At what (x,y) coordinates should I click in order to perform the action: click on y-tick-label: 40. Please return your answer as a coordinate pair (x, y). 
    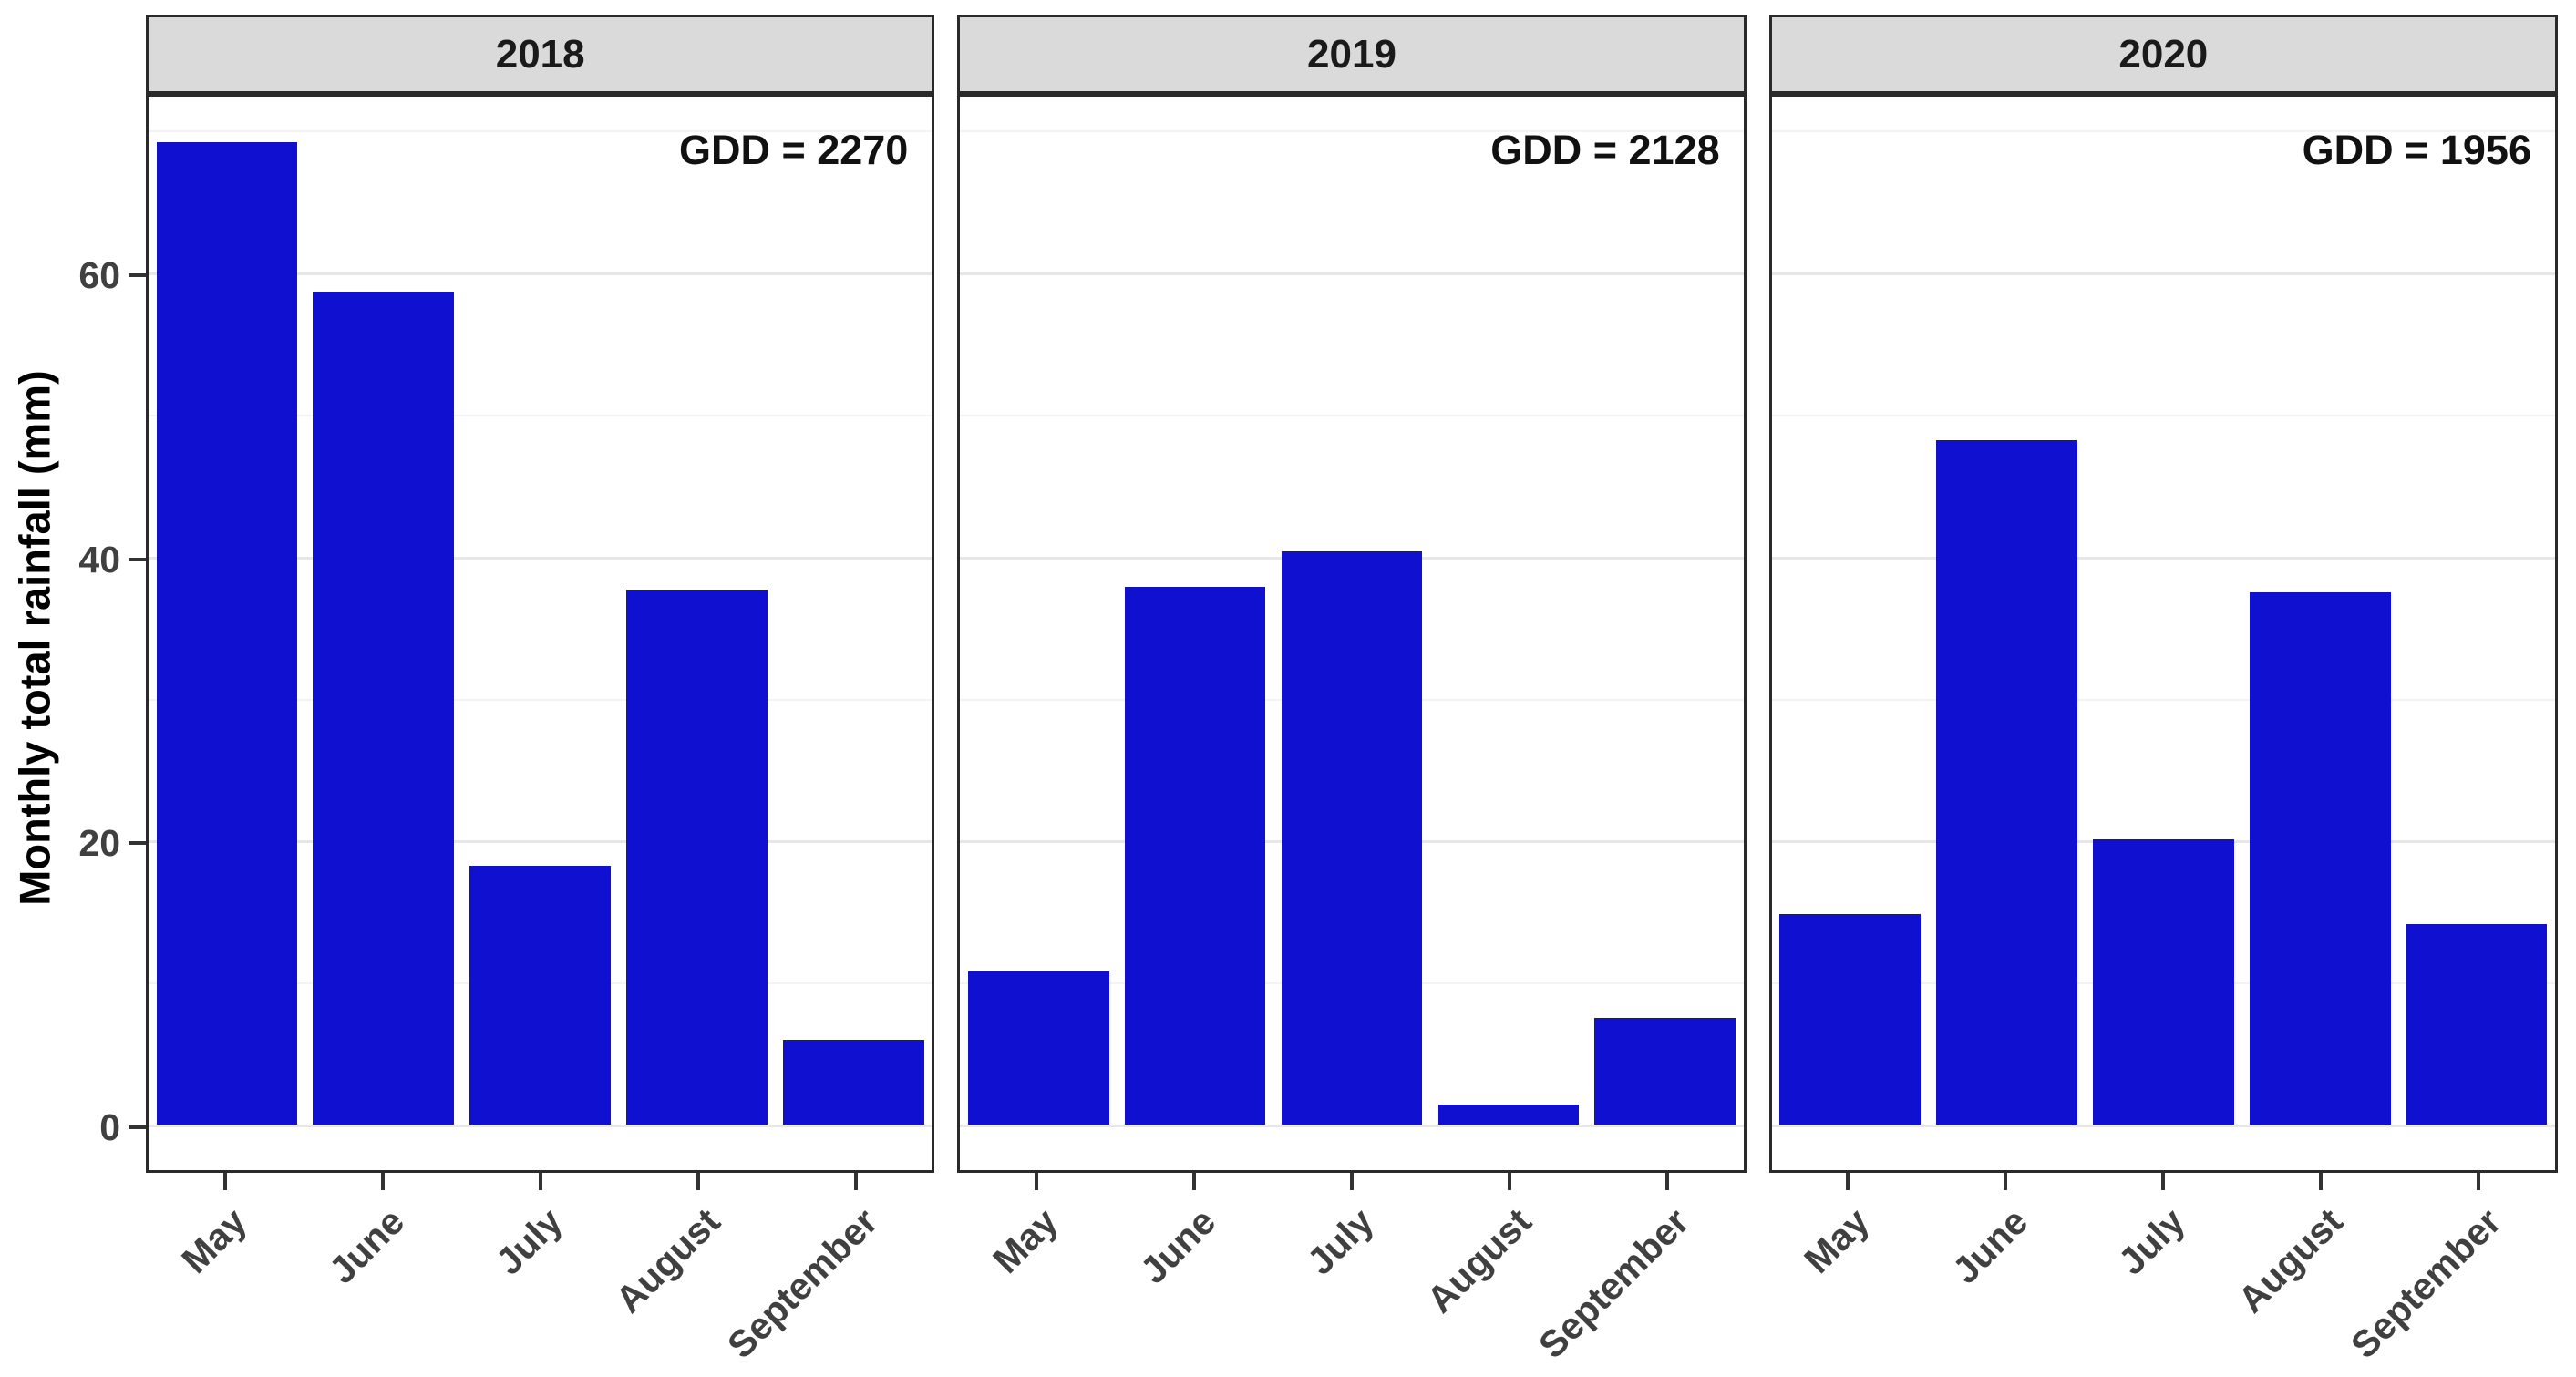
    Looking at the image, I should click on (99, 559).